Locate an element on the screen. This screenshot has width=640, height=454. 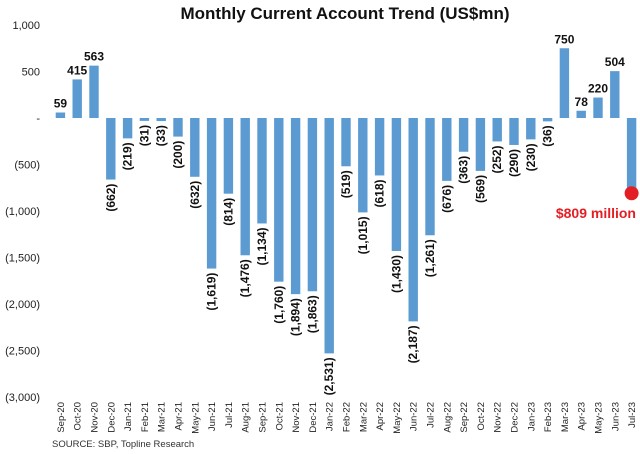
x-tick-label: Dec-20 is located at coordinates (111, 417).